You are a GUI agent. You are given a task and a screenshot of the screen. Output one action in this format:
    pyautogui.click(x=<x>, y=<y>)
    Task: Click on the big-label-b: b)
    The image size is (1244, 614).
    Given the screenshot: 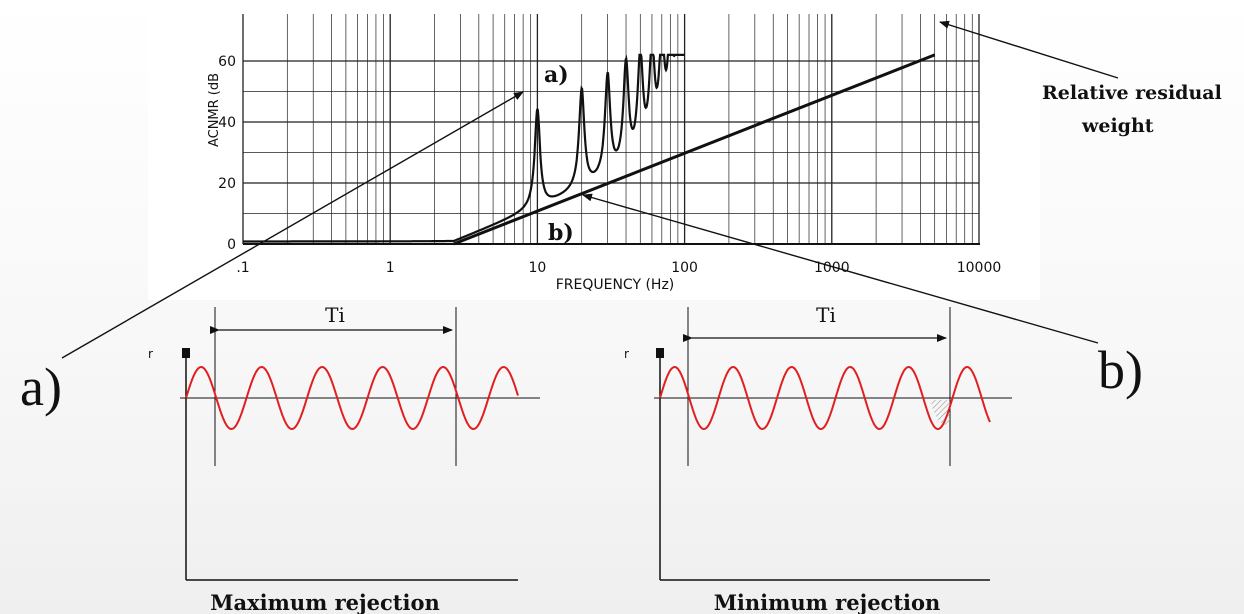 What is the action you would take?
    pyautogui.click(x=1120, y=370)
    